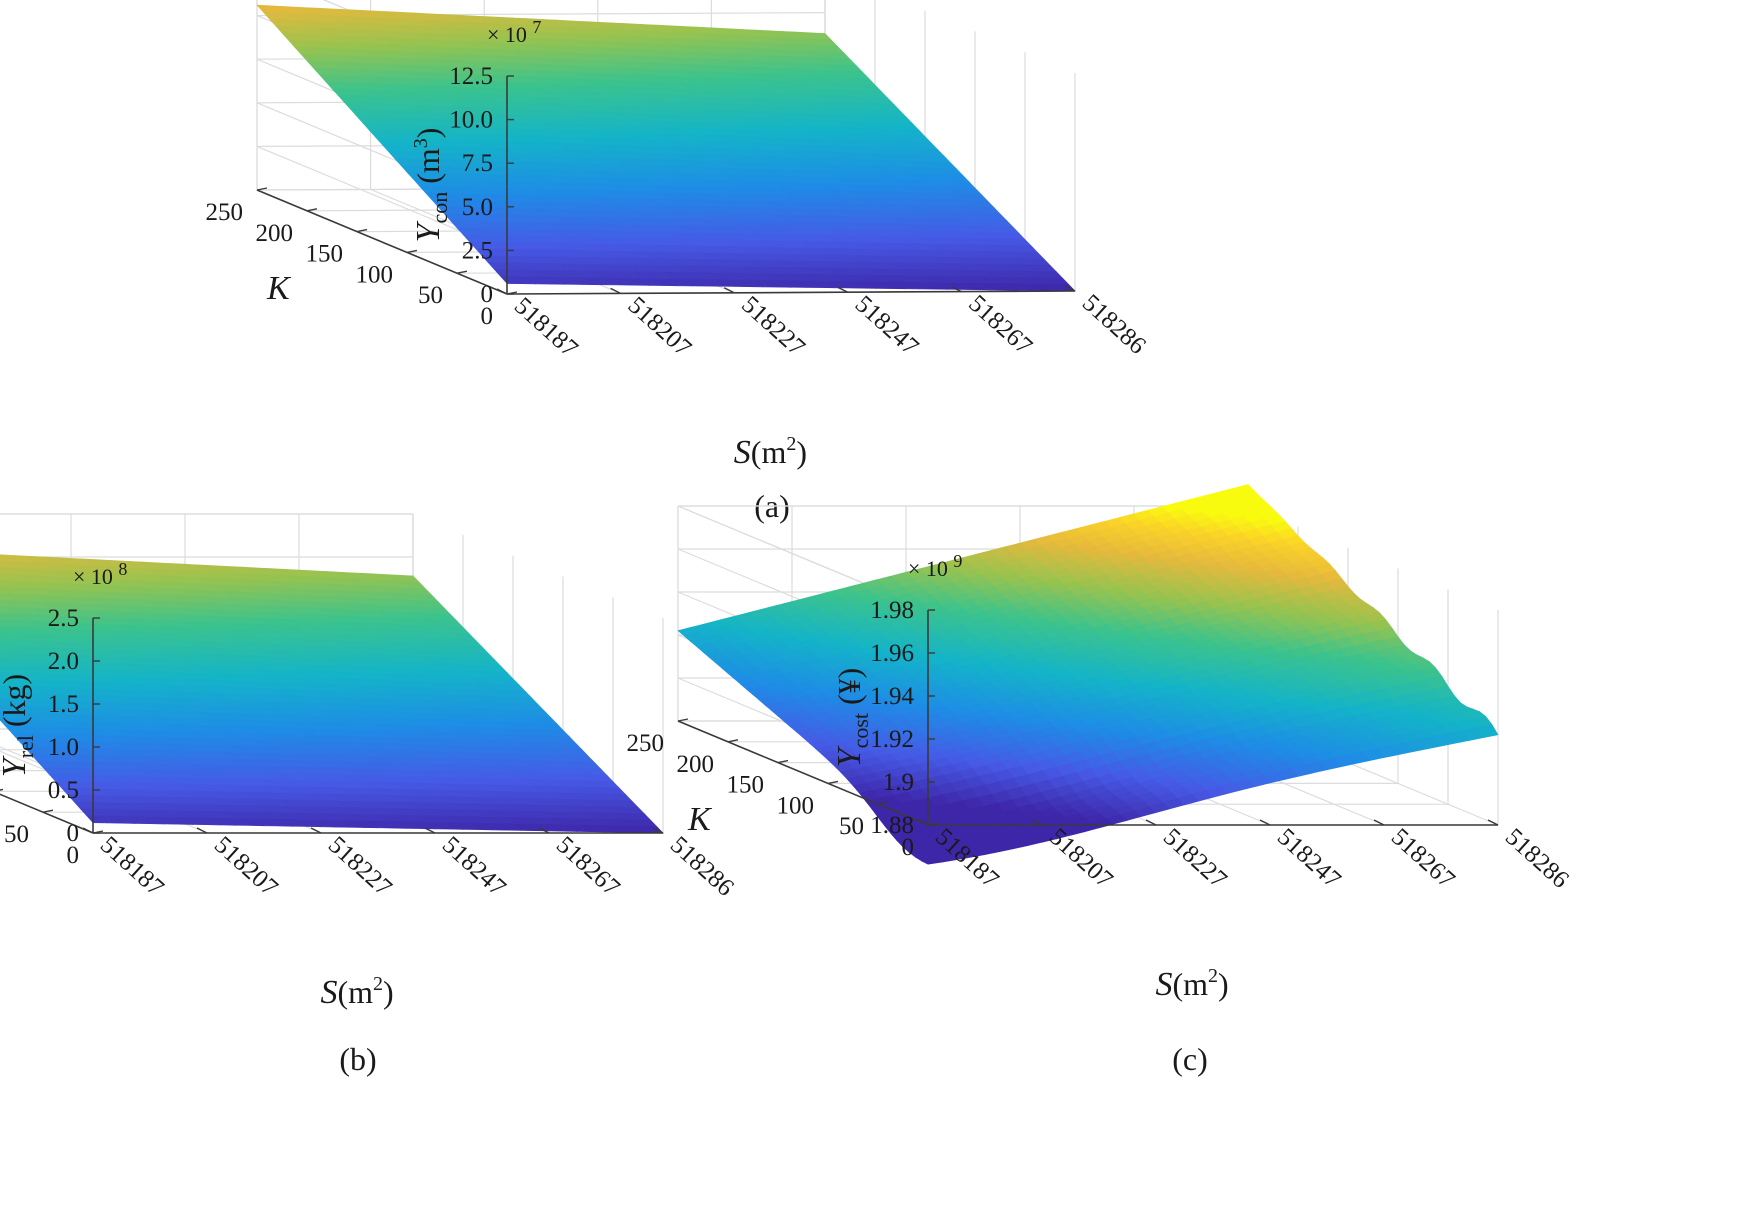  I want to click on z-tick-label: 1.92, so click(892, 739).